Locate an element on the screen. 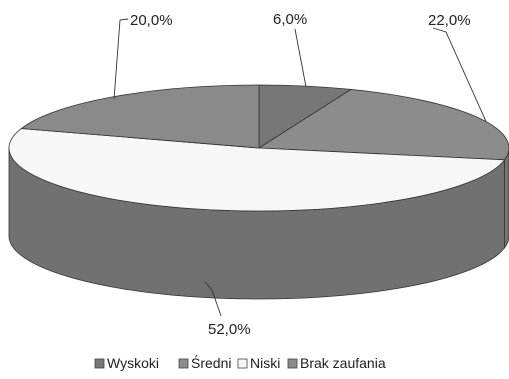 This screenshot has height=379, width=509. leader-line-brak-zaufania is located at coordinates (121, 59).